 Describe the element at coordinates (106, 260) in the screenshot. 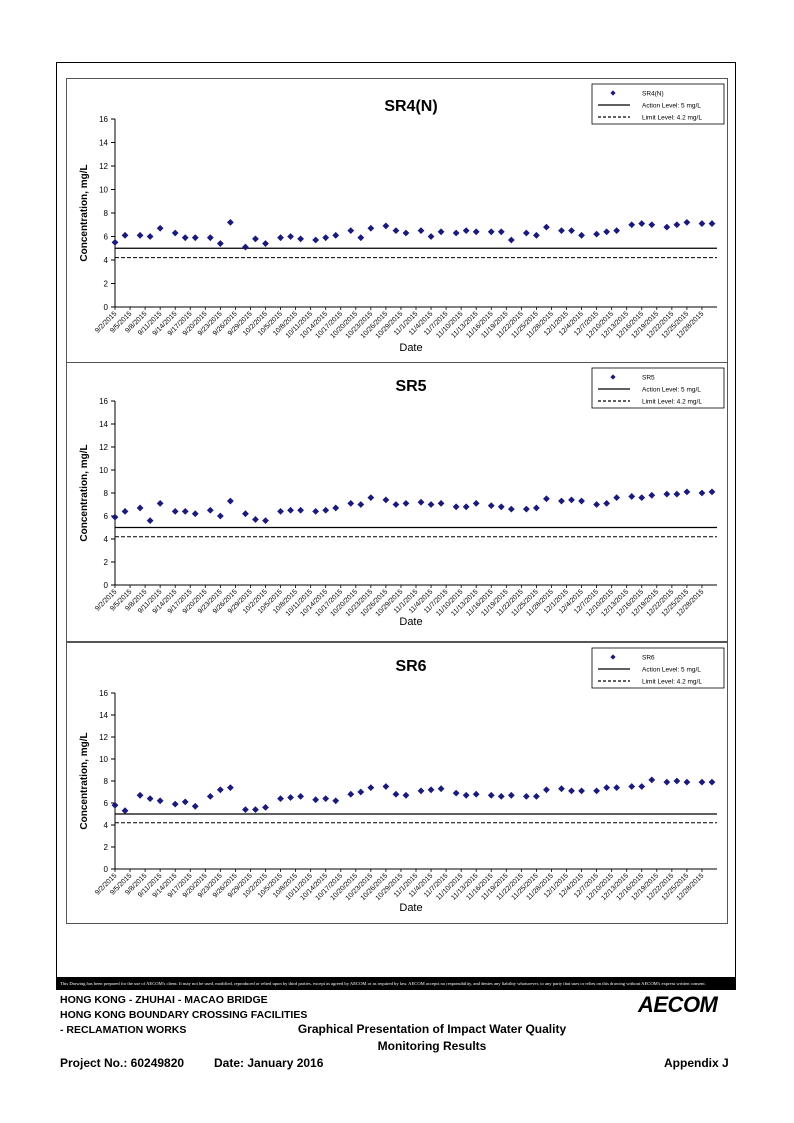

I see `y-tick-label: 4` at that location.